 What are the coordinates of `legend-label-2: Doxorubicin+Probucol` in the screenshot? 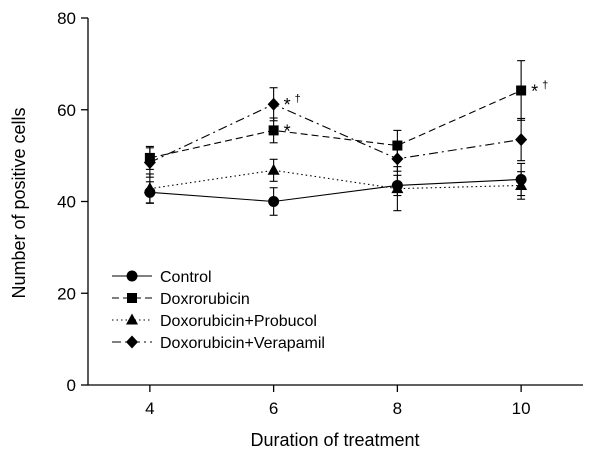 It's located at (238, 321).